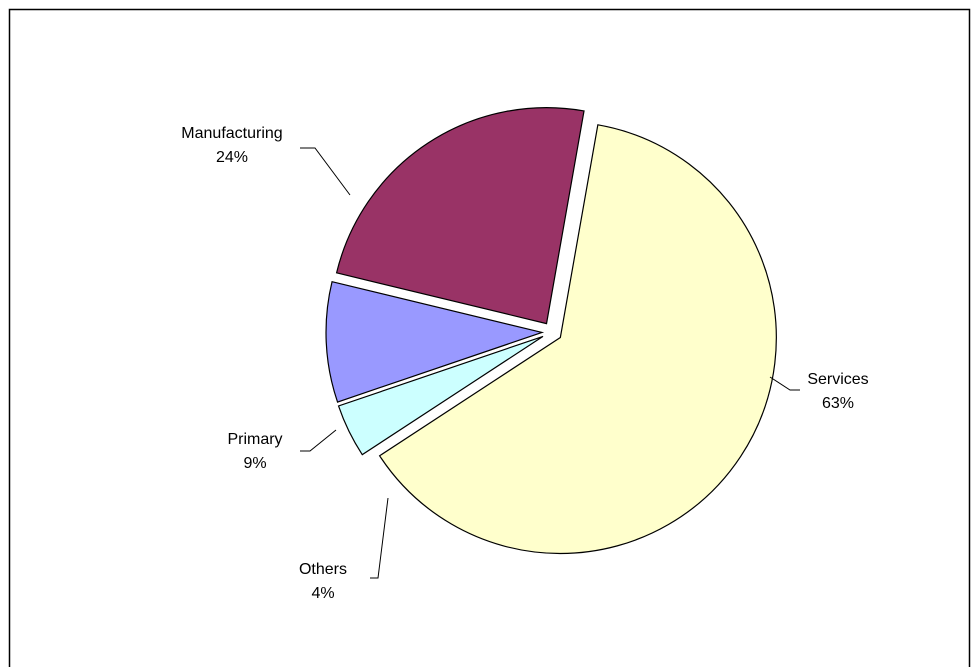 The image size is (972, 672). What do you see at coordinates (232, 157) in the screenshot?
I see `slice-percent-manufacturing: 24%` at bounding box center [232, 157].